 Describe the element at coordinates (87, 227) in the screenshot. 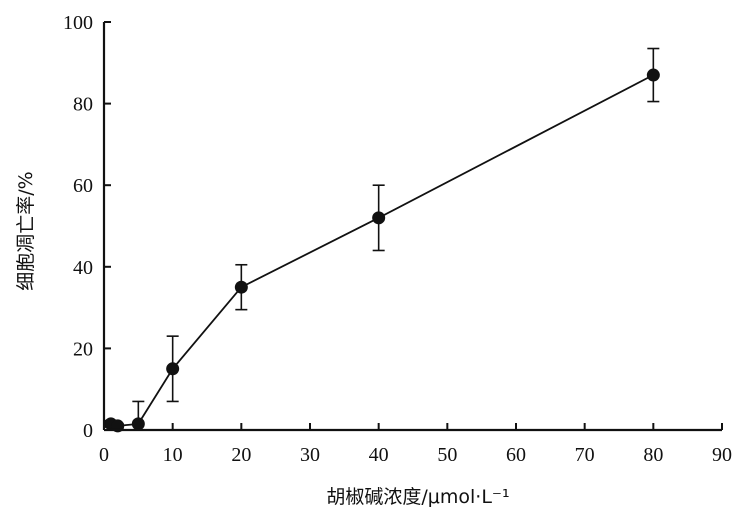

I see `y-axis-ticks: 0 20 40 60 80 100` at that location.